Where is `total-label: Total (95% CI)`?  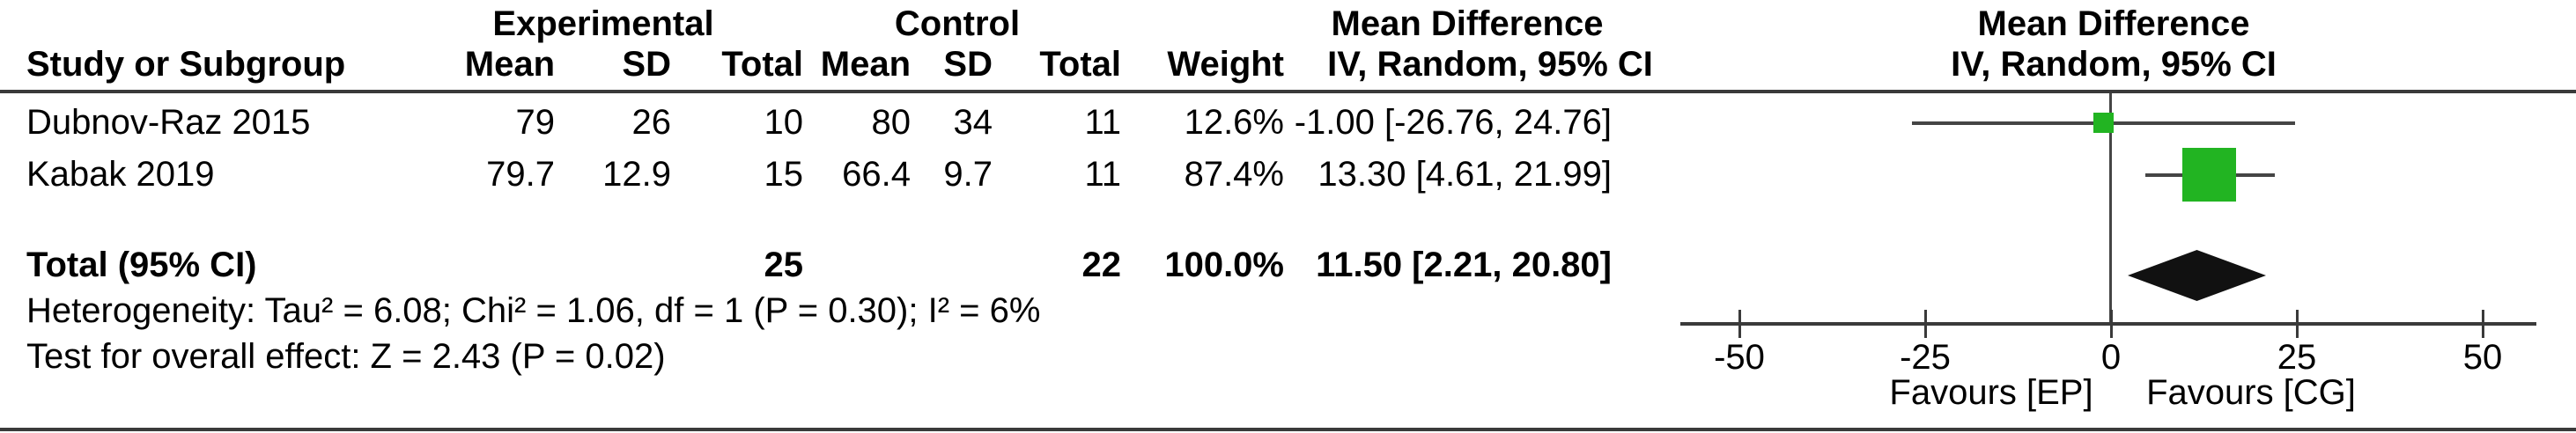
total-label: Total (95% CI) is located at coordinates (141, 265).